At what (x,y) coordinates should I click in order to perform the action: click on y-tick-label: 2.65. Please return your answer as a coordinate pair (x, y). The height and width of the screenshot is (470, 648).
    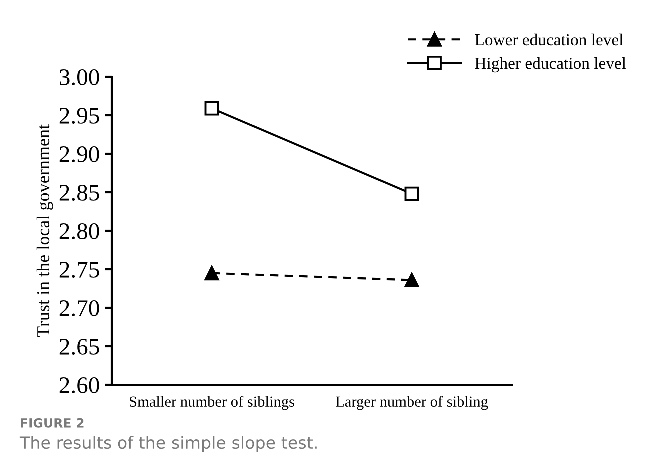
    Looking at the image, I should click on (80, 347).